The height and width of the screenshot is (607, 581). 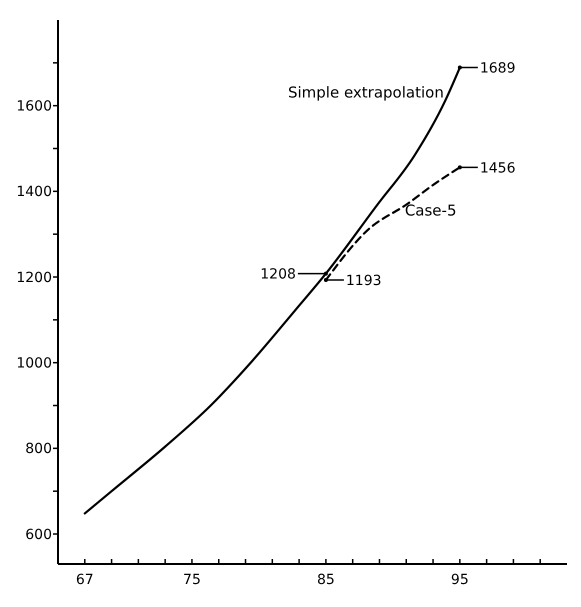 I want to click on y-tick-label: 600, so click(x=38, y=534).